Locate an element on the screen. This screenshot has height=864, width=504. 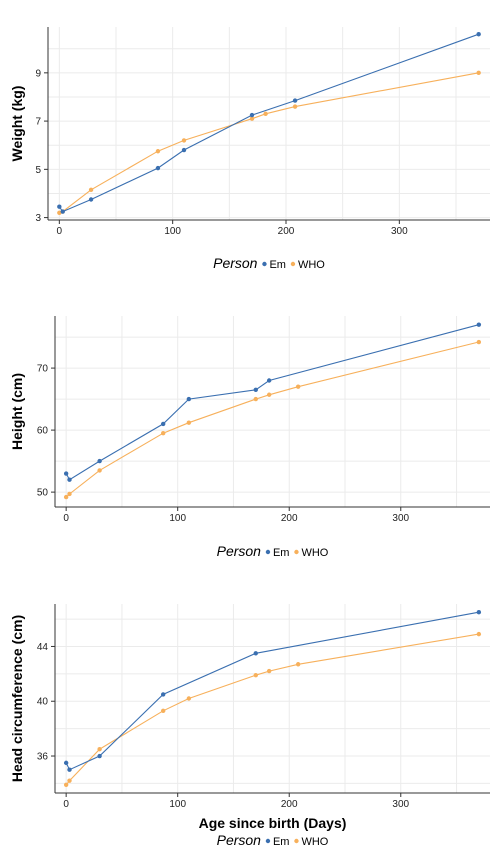
y-tick-label: 7 is located at coordinates (38, 122).